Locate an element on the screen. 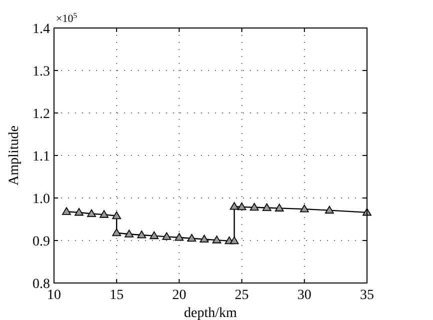 The width and height of the screenshot is (433, 320). x-tick-label: 25 is located at coordinates (241, 295).